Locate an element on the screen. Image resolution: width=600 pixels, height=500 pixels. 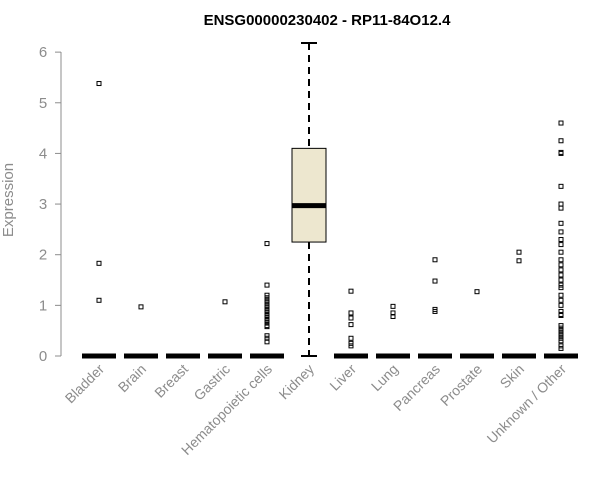
x-tick-label: Prostate is located at coordinates (461, 385).